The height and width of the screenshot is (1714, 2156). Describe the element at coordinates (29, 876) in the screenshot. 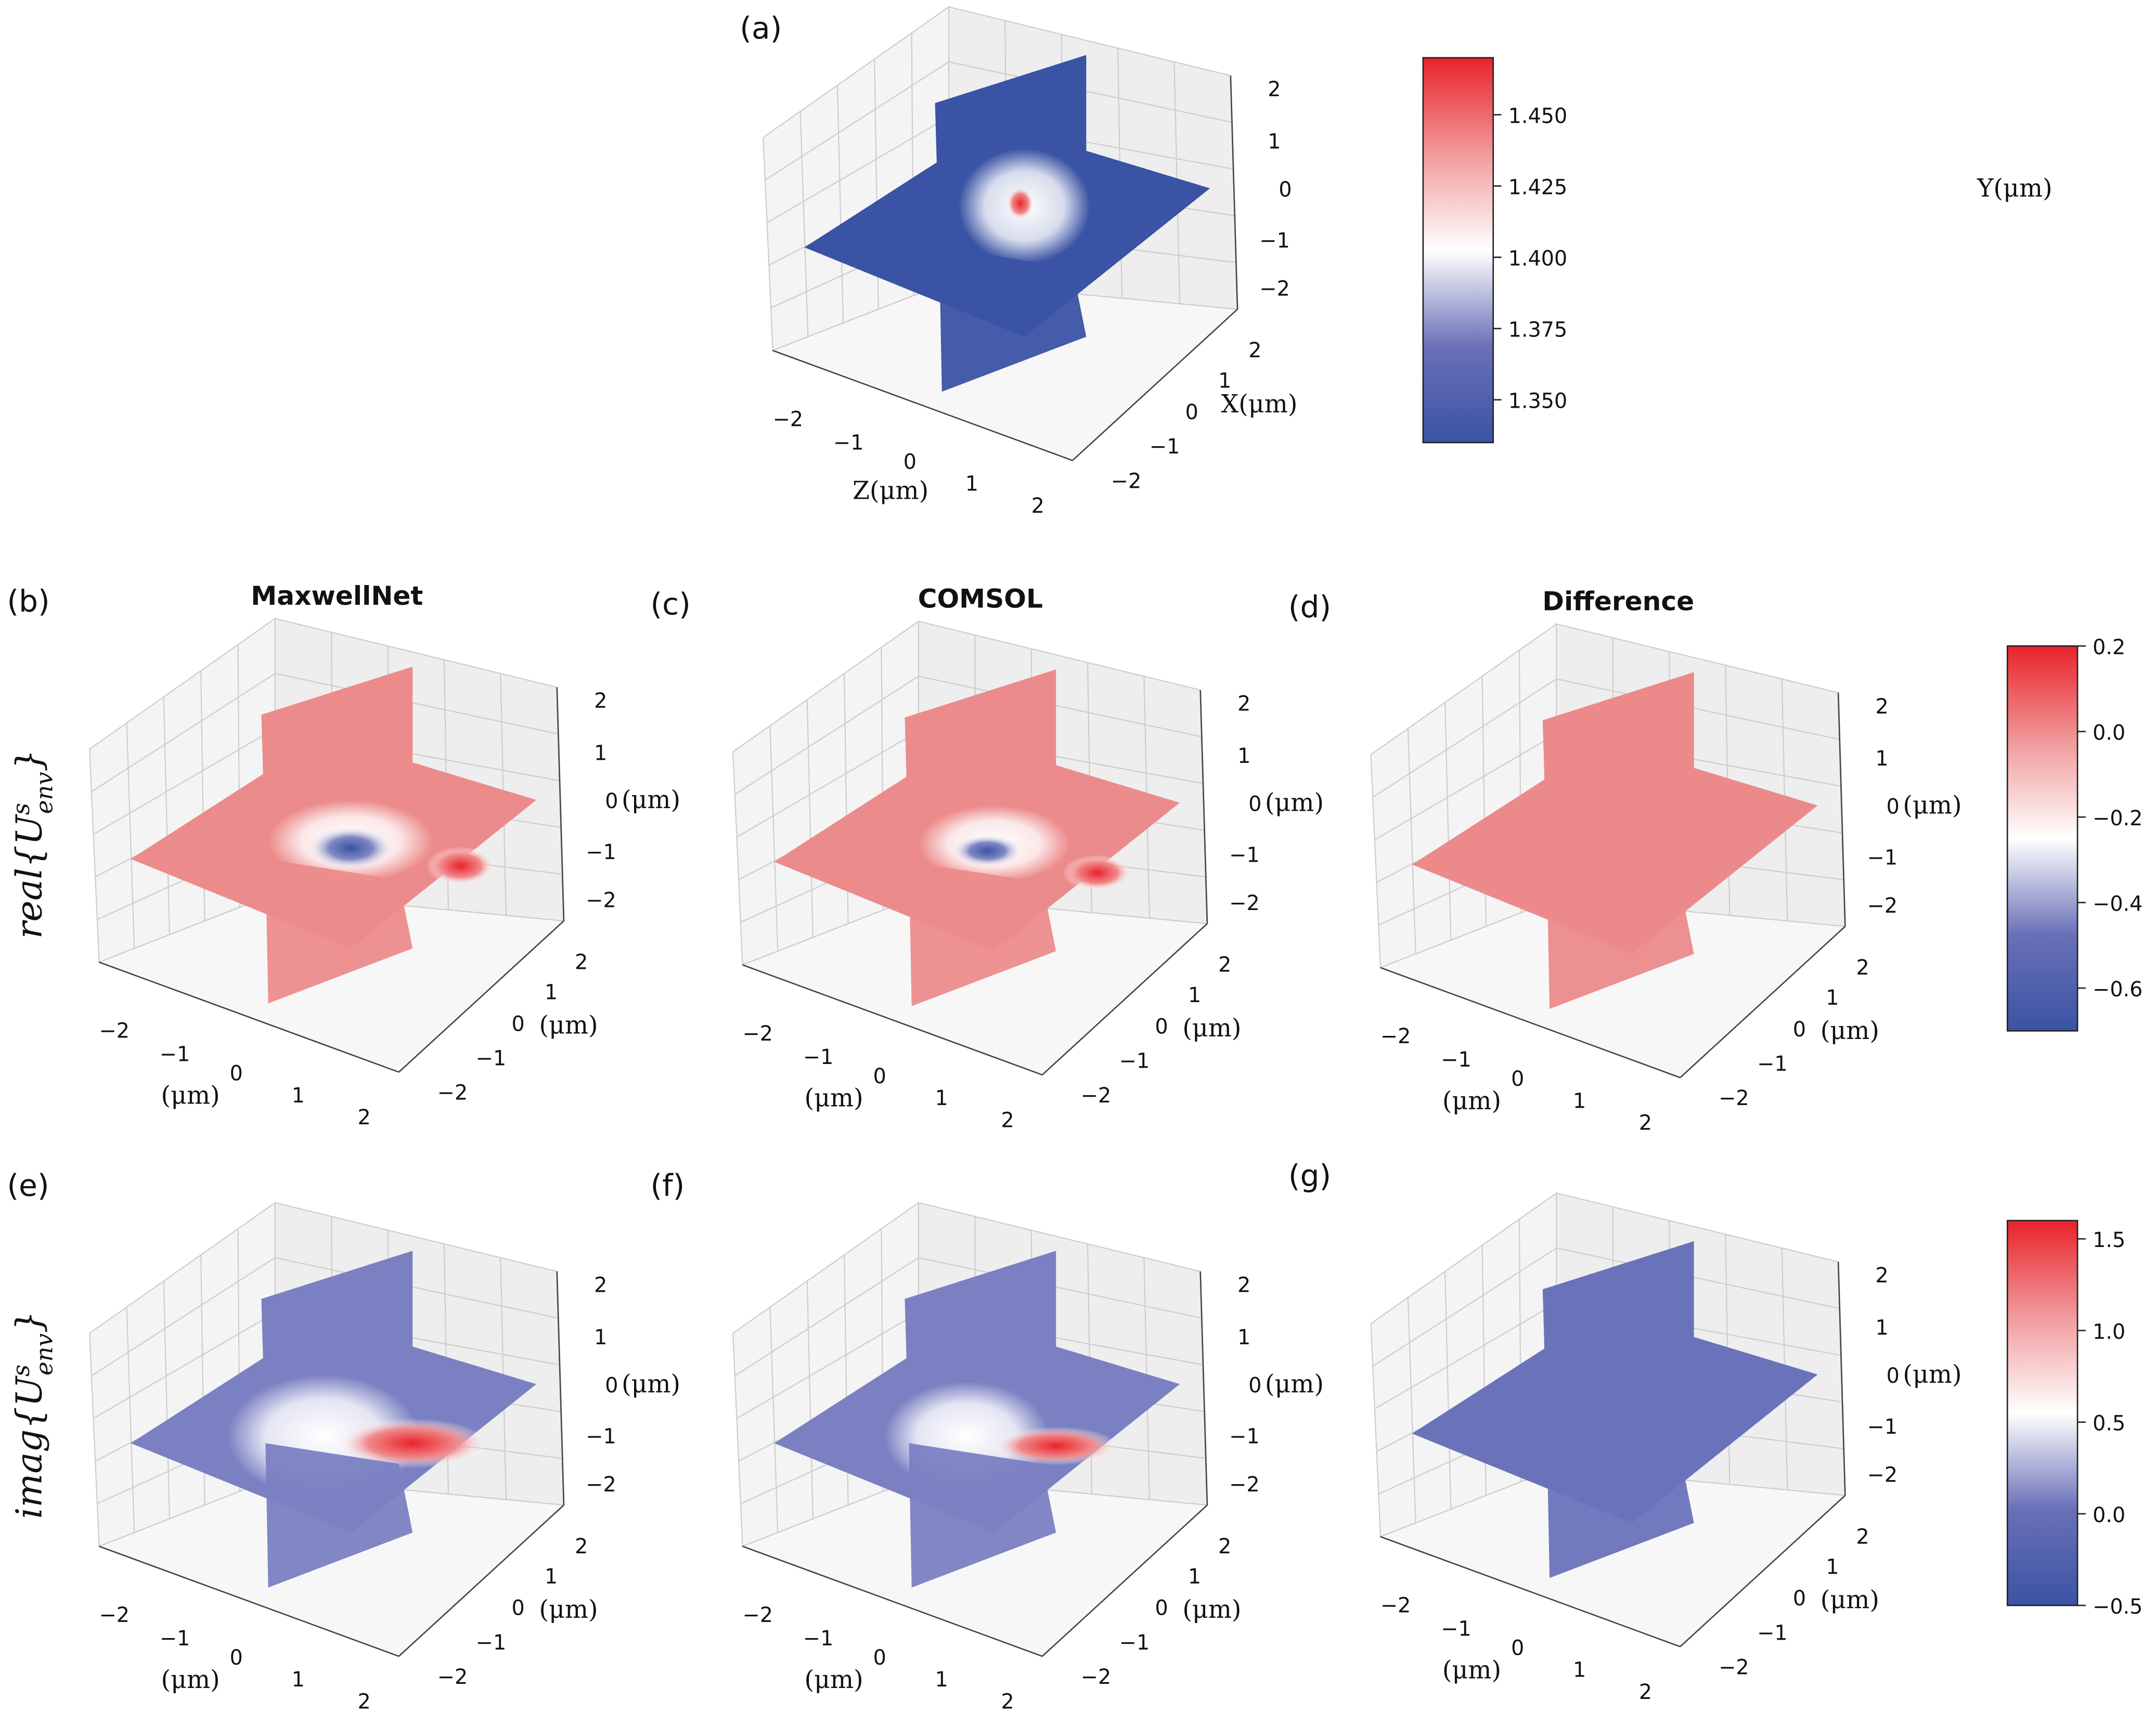

I see `row-label-prefix: real{U` at that location.